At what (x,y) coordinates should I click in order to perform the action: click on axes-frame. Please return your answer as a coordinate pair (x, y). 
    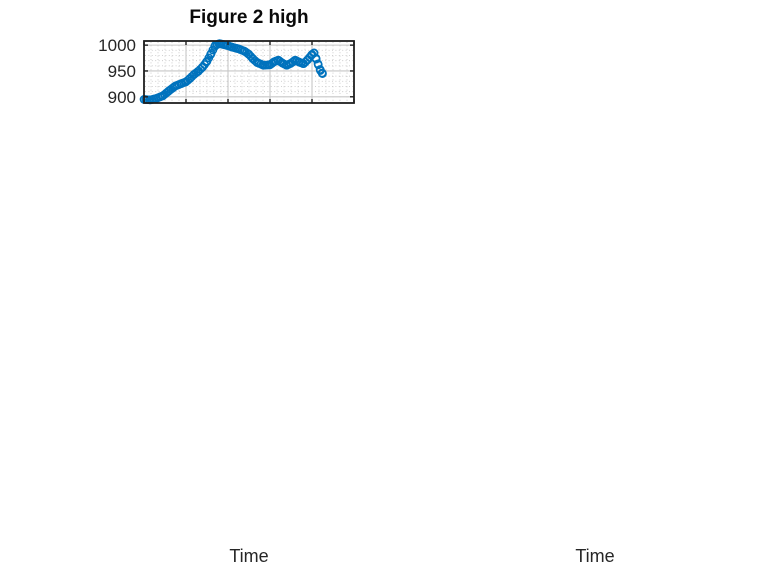
    Looking at the image, I should click on (249, 72).